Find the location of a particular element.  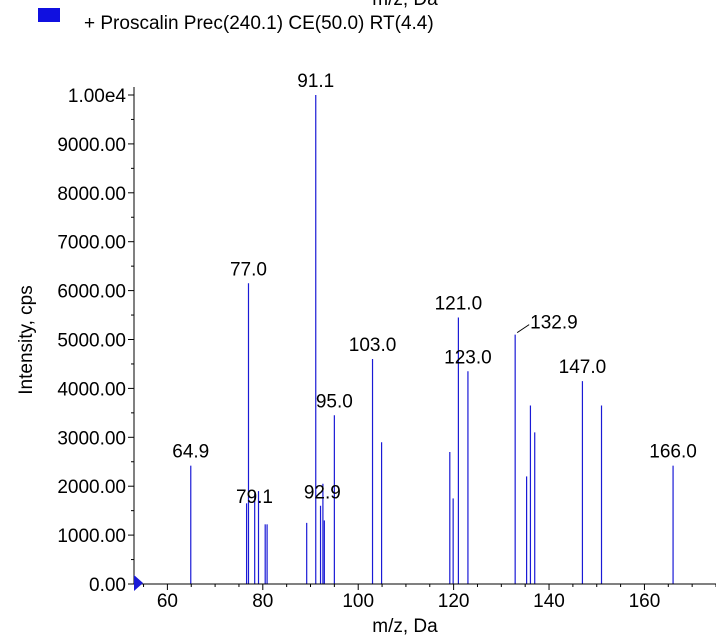

peak-label: 77.0 is located at coordinates (248, 269).